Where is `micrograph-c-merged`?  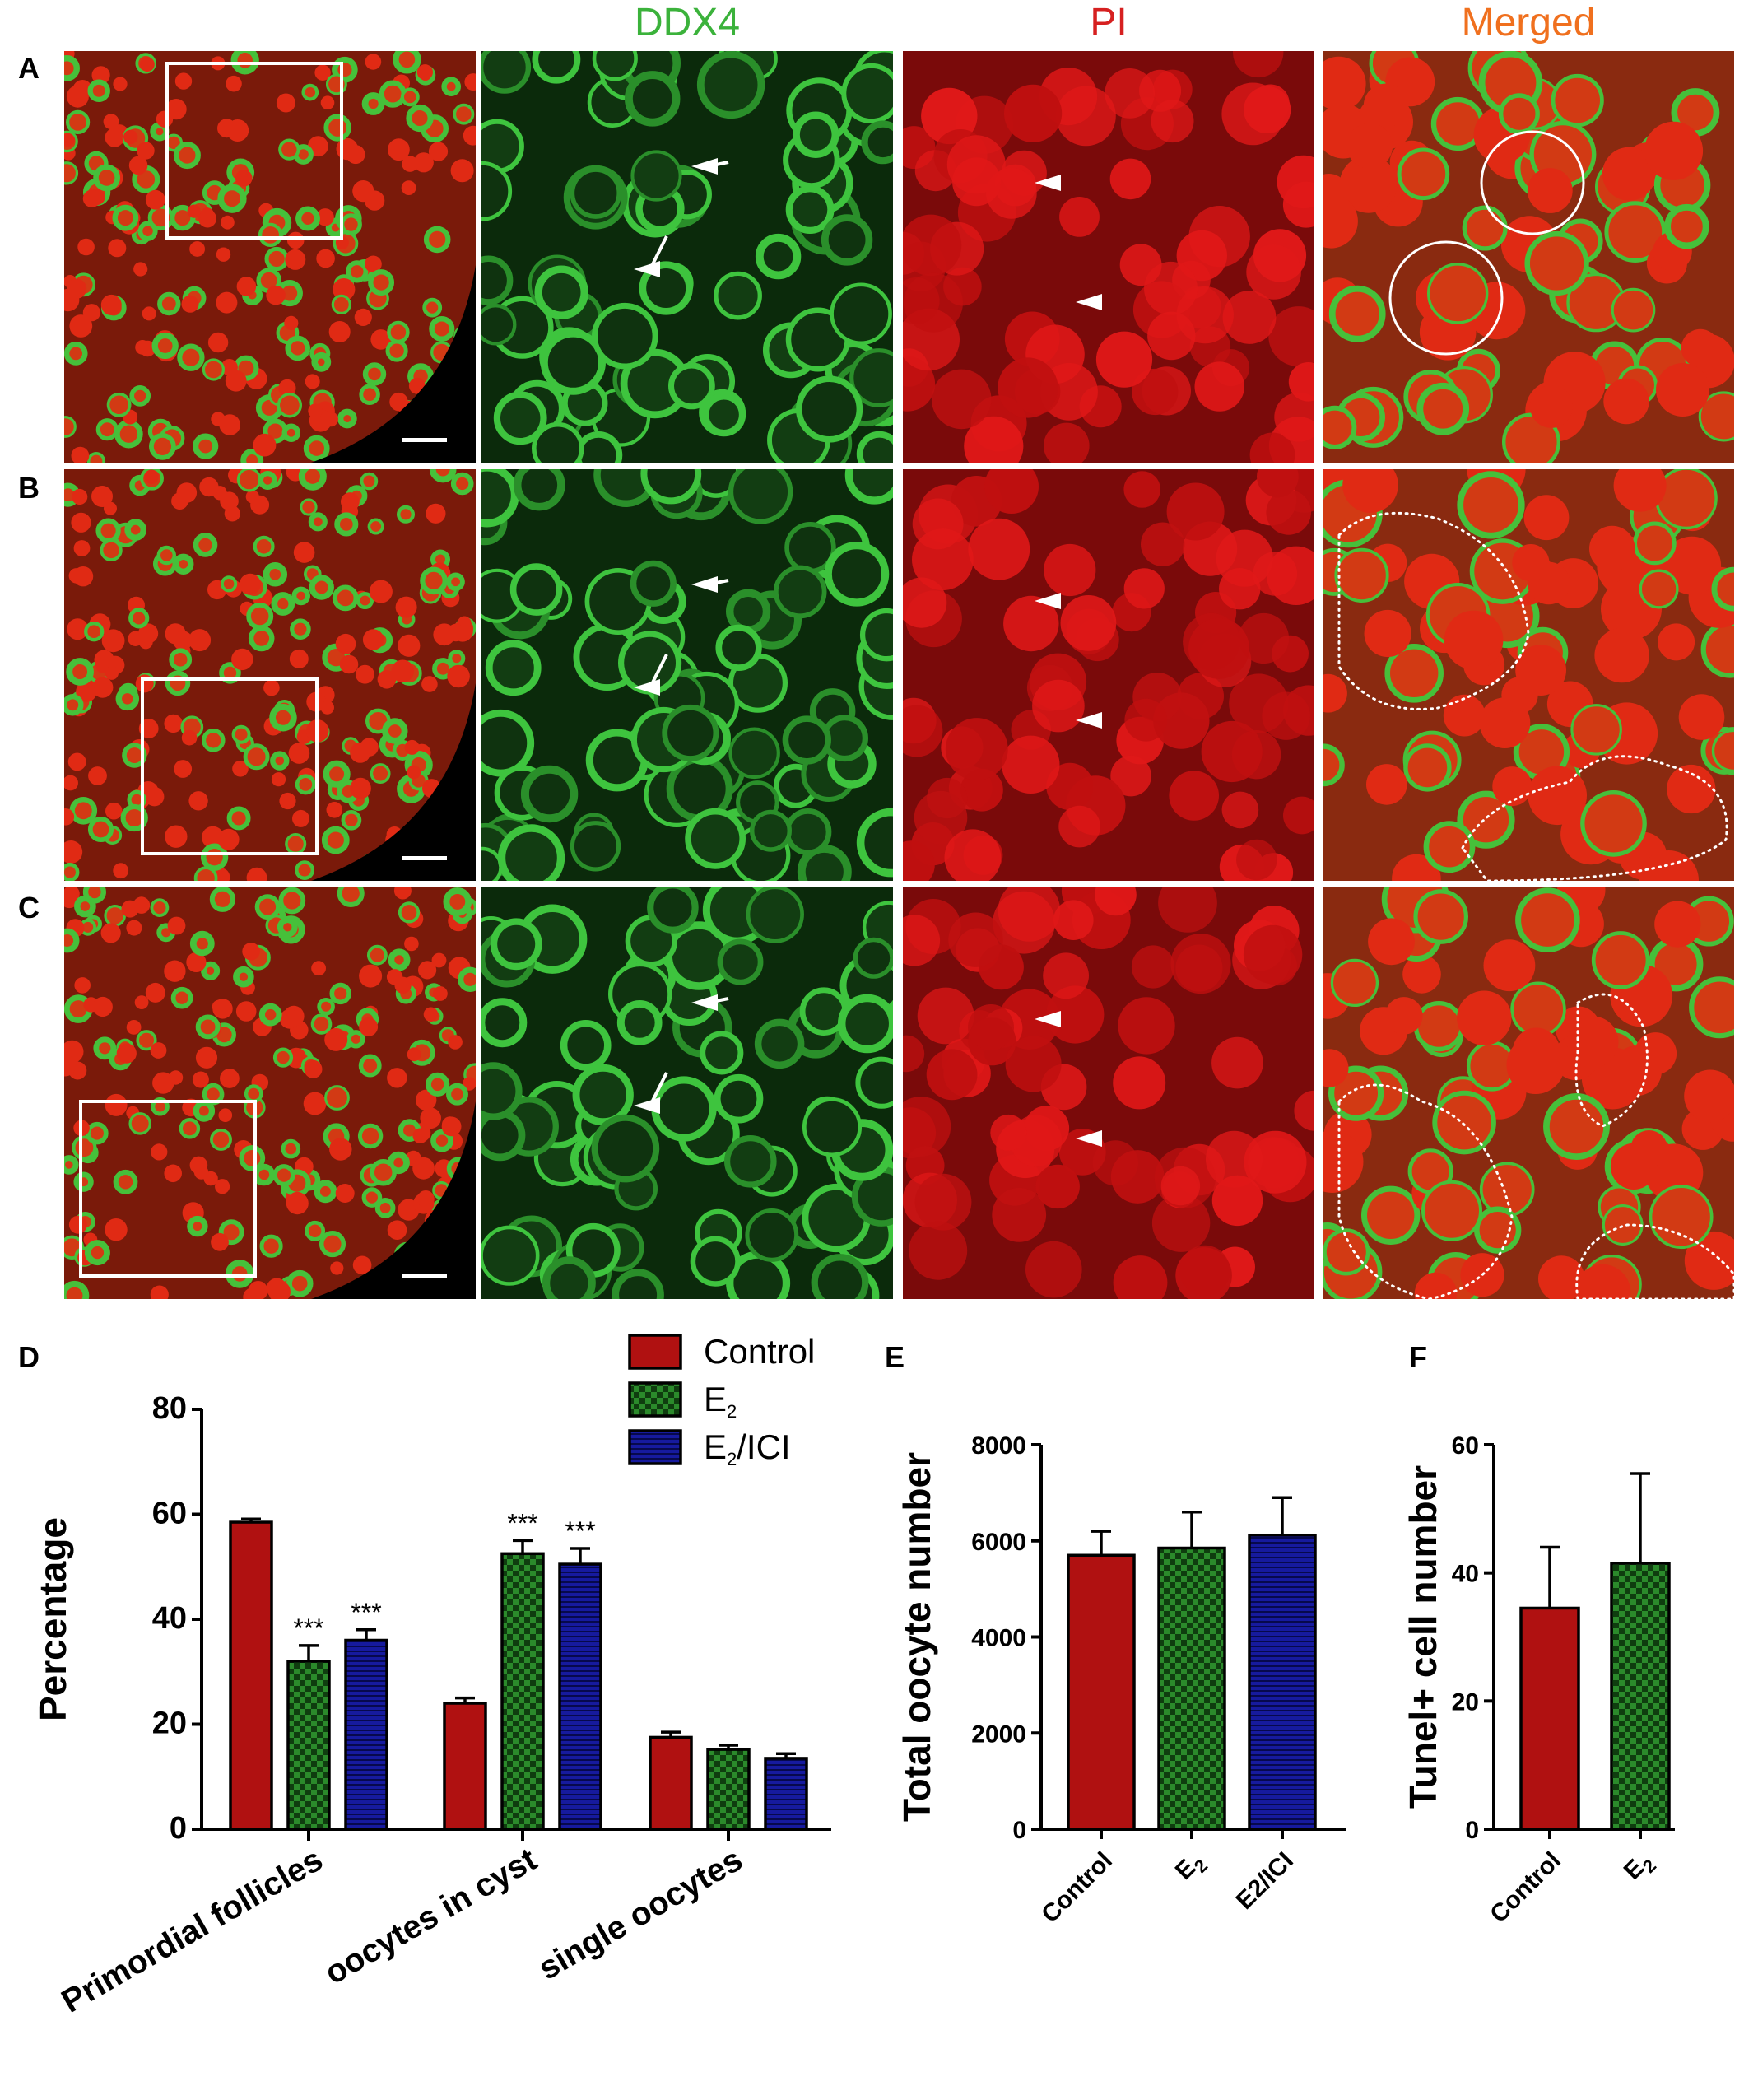
micrograph-c-merged is located at coordinates (1529, 1093).